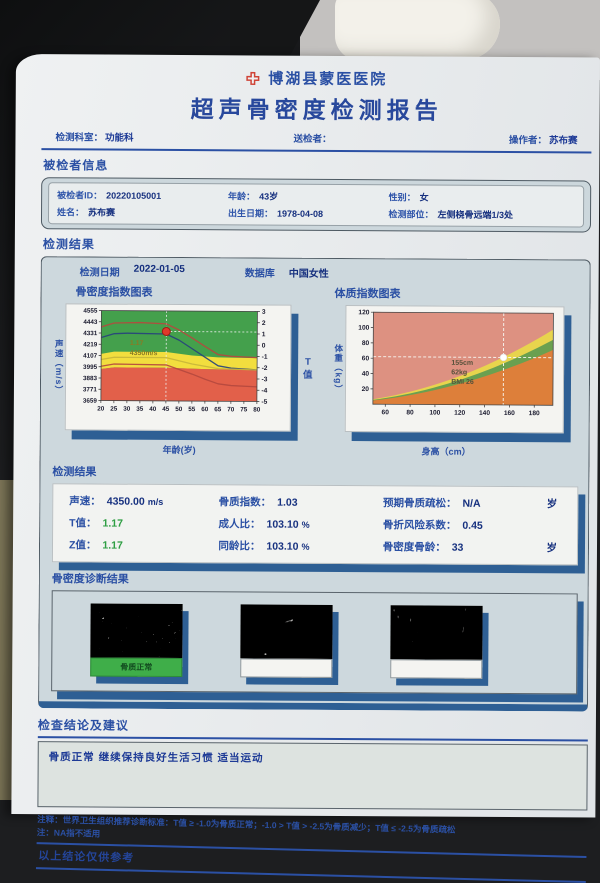 The height and width of the screenshot is (883, 600). What do you see at coordinates (313, 758) in the screenshot?
I see `conclusion-text: 骨质正常 继续保持良好生活习惯 适当运动` at bounding box center [313, 758].